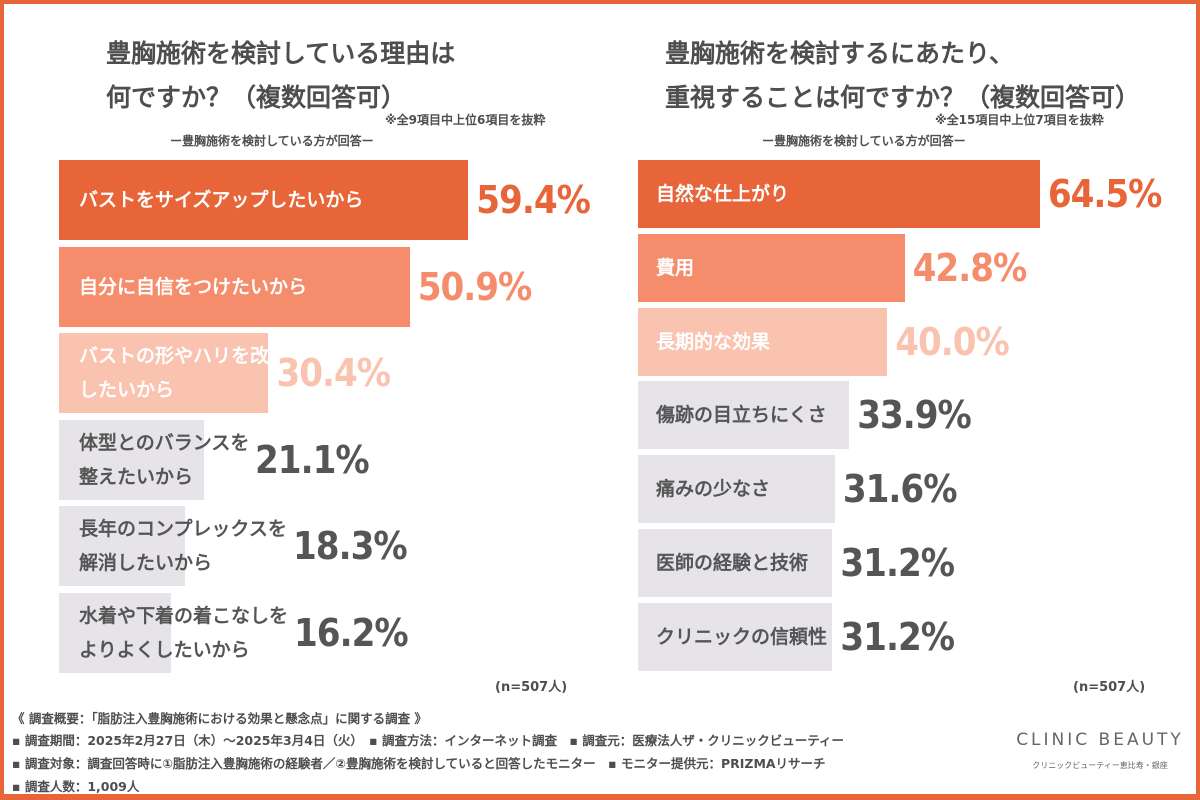 The image size is (1200, 800). I want to click on bar-label: 痛みの少なさ, so click(713, 489).